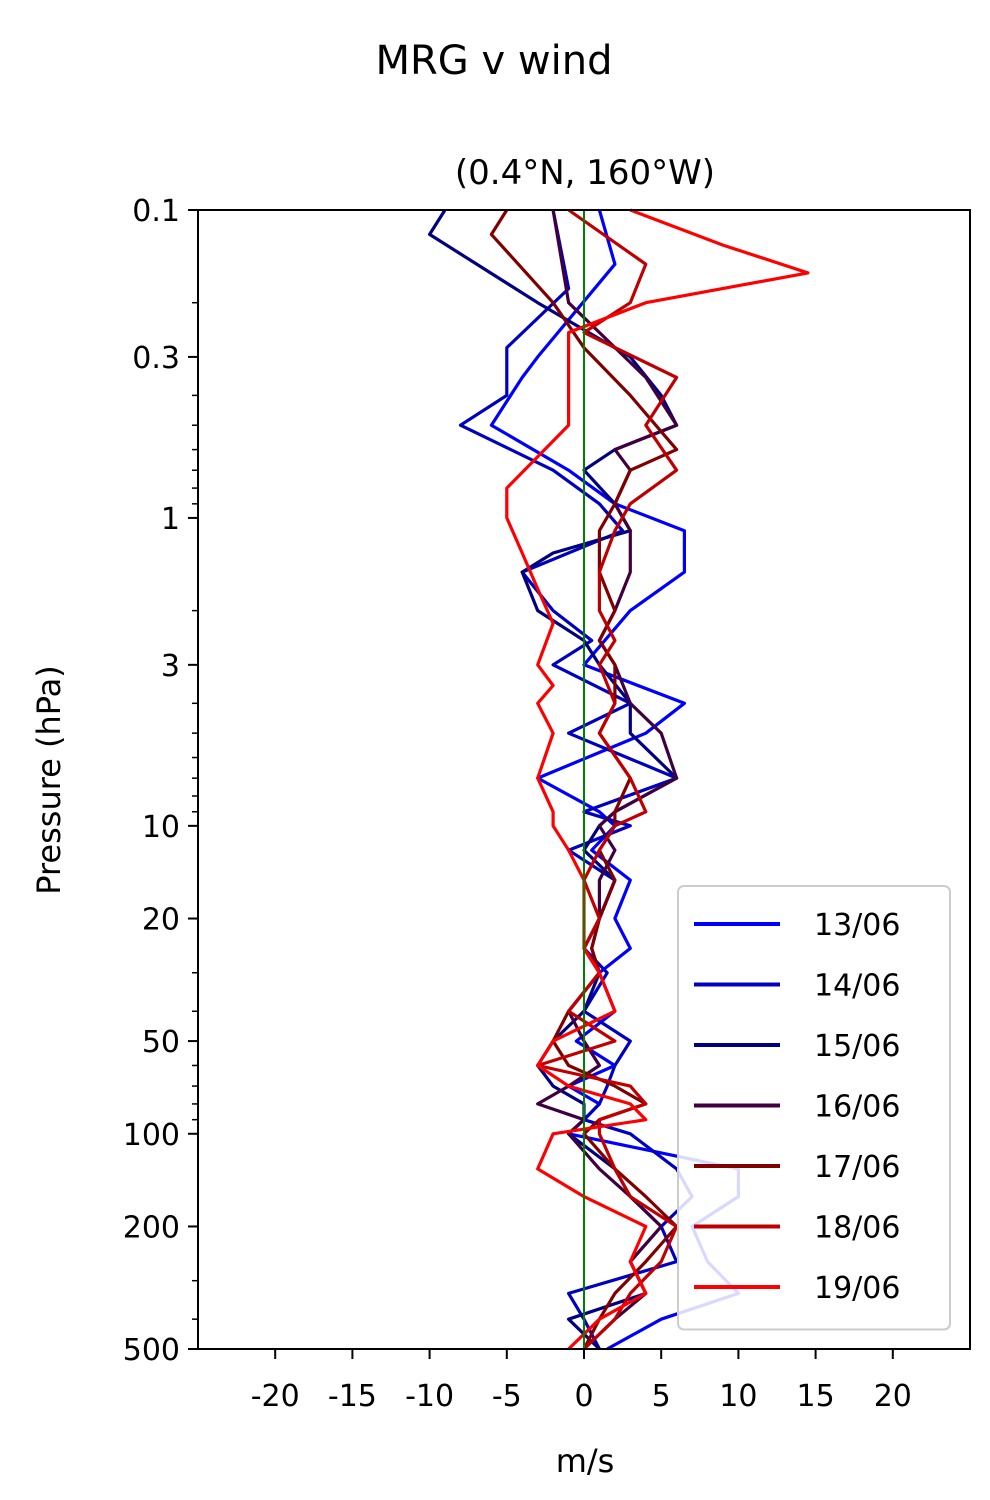  Describe the element at coordinates (352, 1396) in the screenshot. I see `x-tick-label: -15` at that location.